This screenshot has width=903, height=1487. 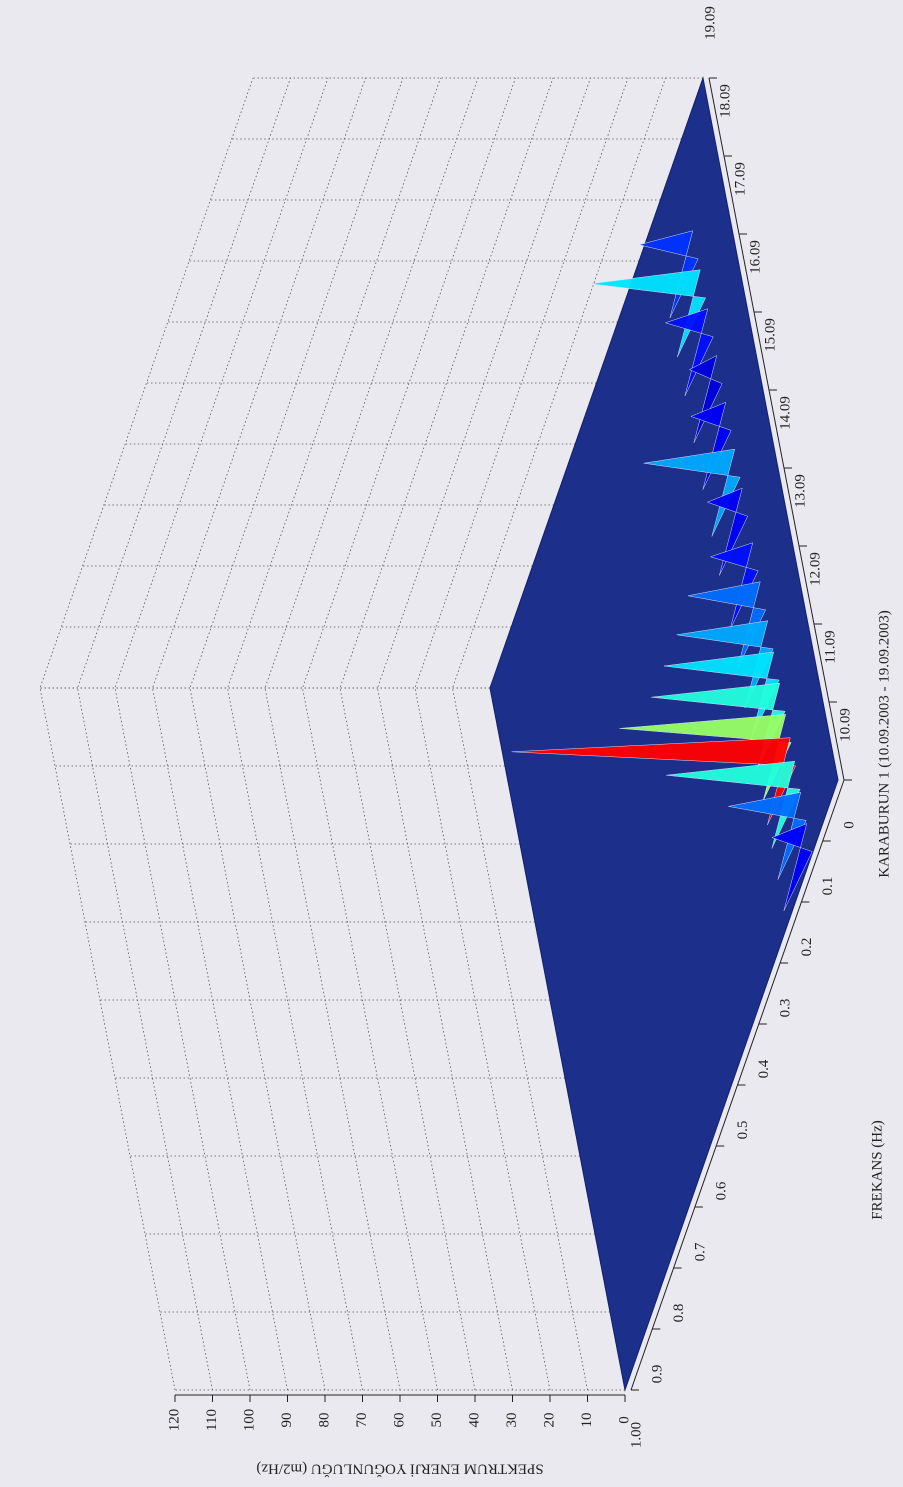 I want to click on z-tick-label: 100, so click(x=249, y=1420).